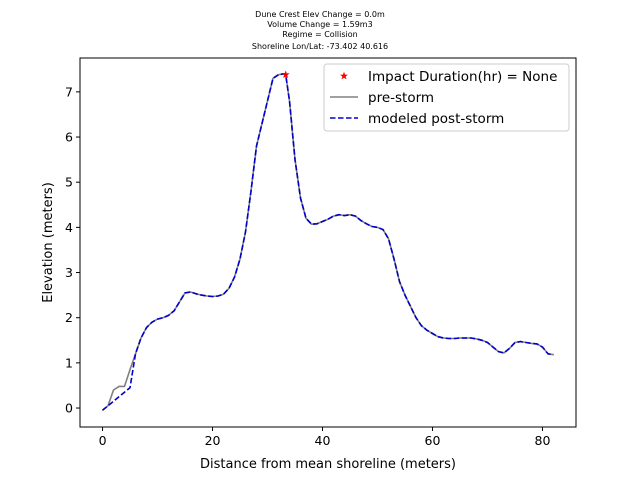  I want to click on x-tick-label: 20, so click(213, 440).